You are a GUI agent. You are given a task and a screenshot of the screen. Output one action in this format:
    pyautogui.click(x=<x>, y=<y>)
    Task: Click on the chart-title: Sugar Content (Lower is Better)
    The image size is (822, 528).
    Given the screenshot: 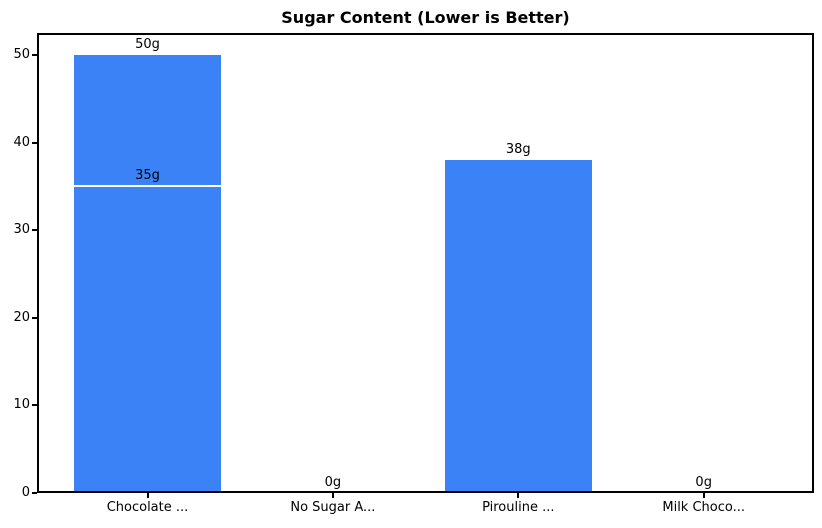 What is the action you would take?
    pyautogui.click(x=425, y=17)
    